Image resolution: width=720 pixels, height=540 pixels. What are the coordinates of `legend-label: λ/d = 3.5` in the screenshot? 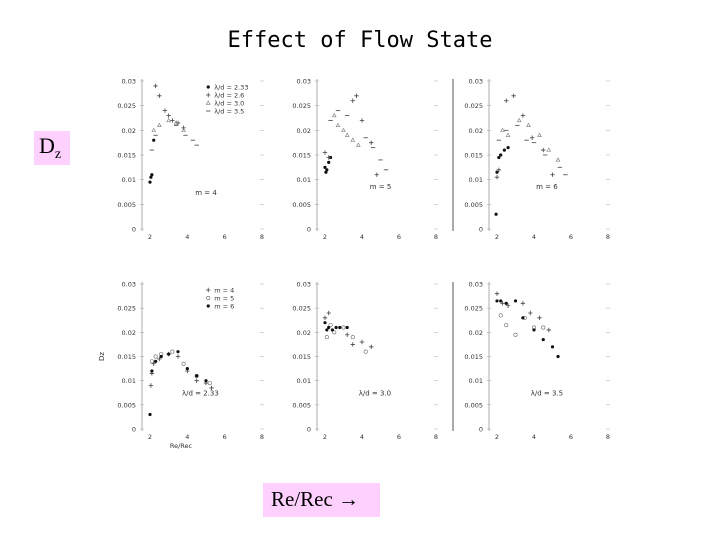 It's located at (229, 112).